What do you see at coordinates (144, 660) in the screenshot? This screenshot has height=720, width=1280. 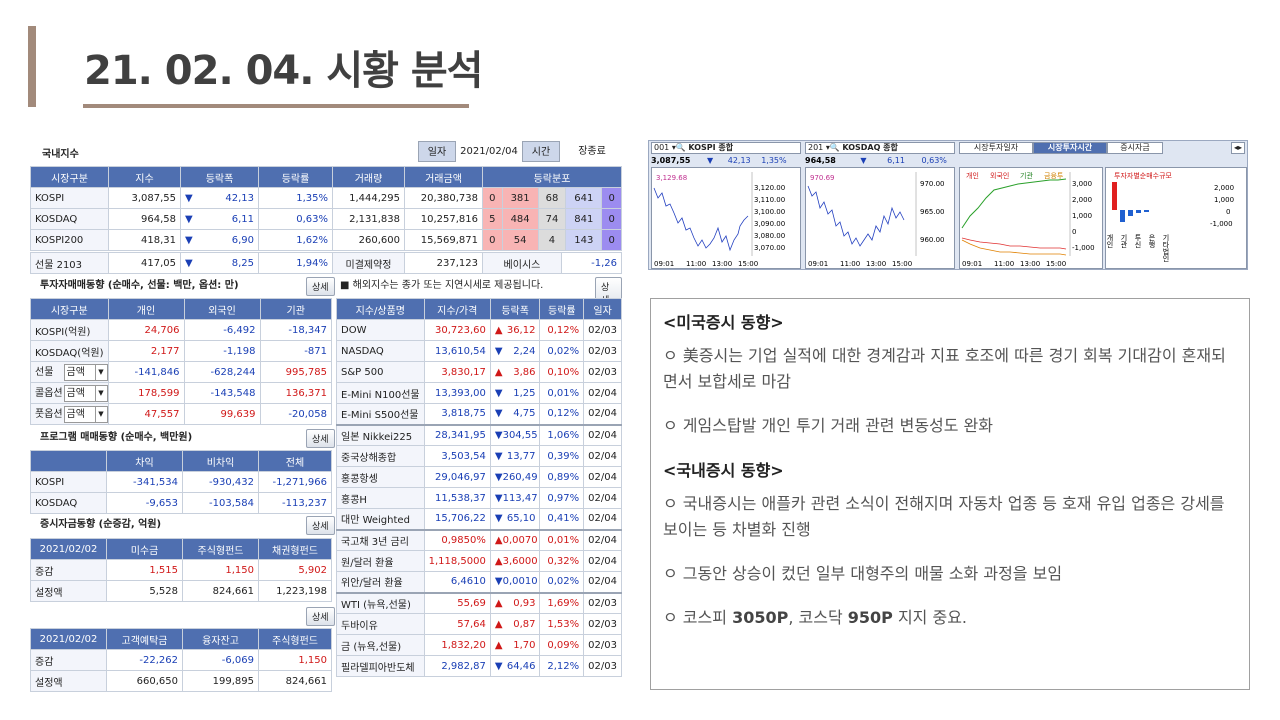 I see `deposit-value: -22,262` at bounding box center [144, 660].